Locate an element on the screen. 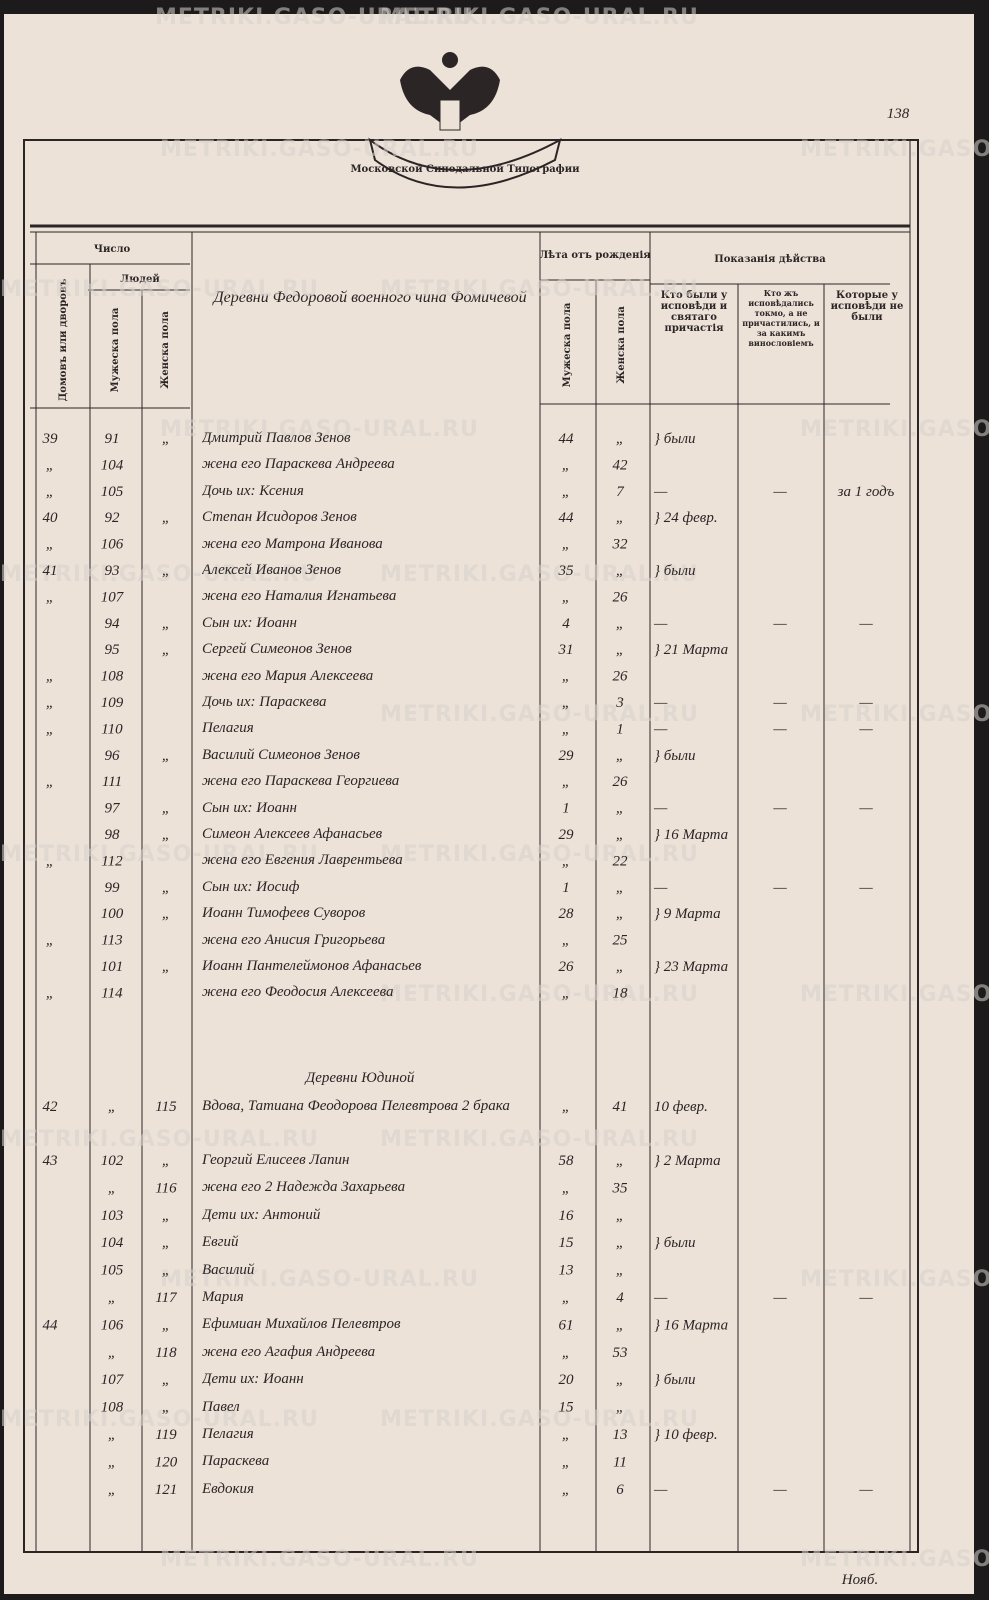 The height and width of the screenshot is (1600, 989). cell-m: 105 is located at coordinates (112, 1271).